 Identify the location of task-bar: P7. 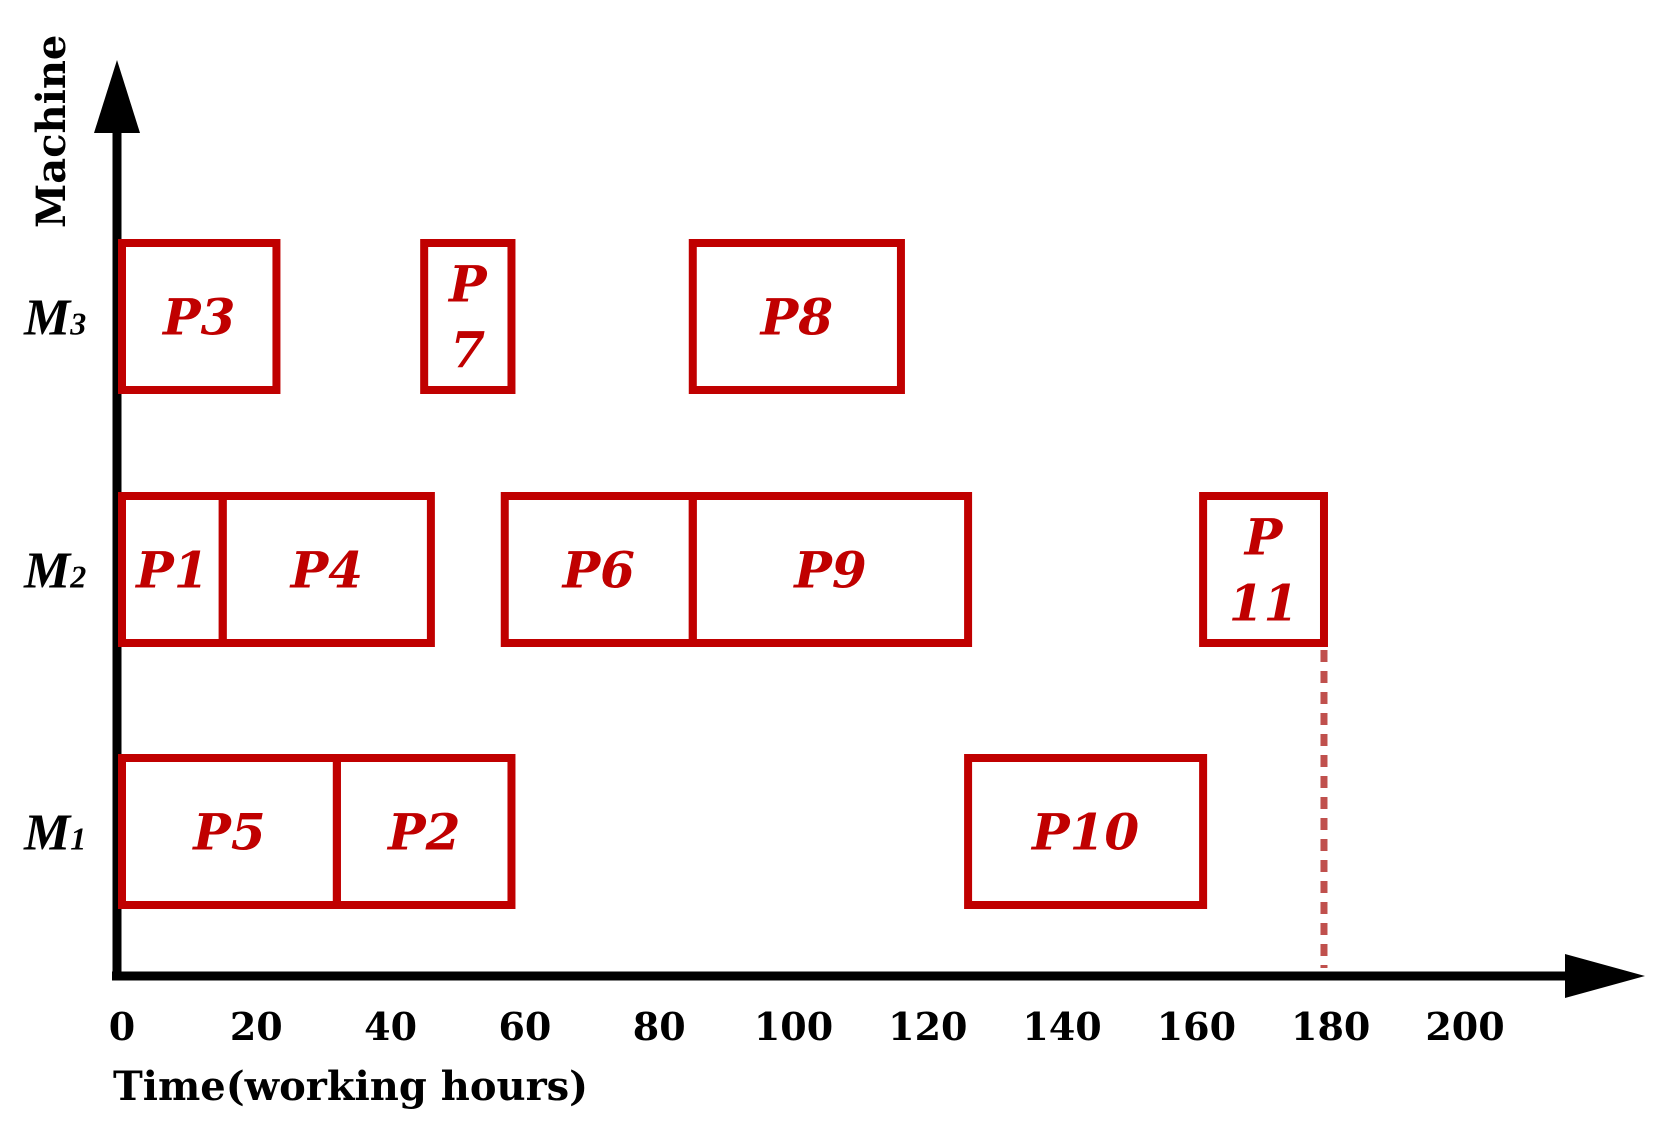
(468, 316).